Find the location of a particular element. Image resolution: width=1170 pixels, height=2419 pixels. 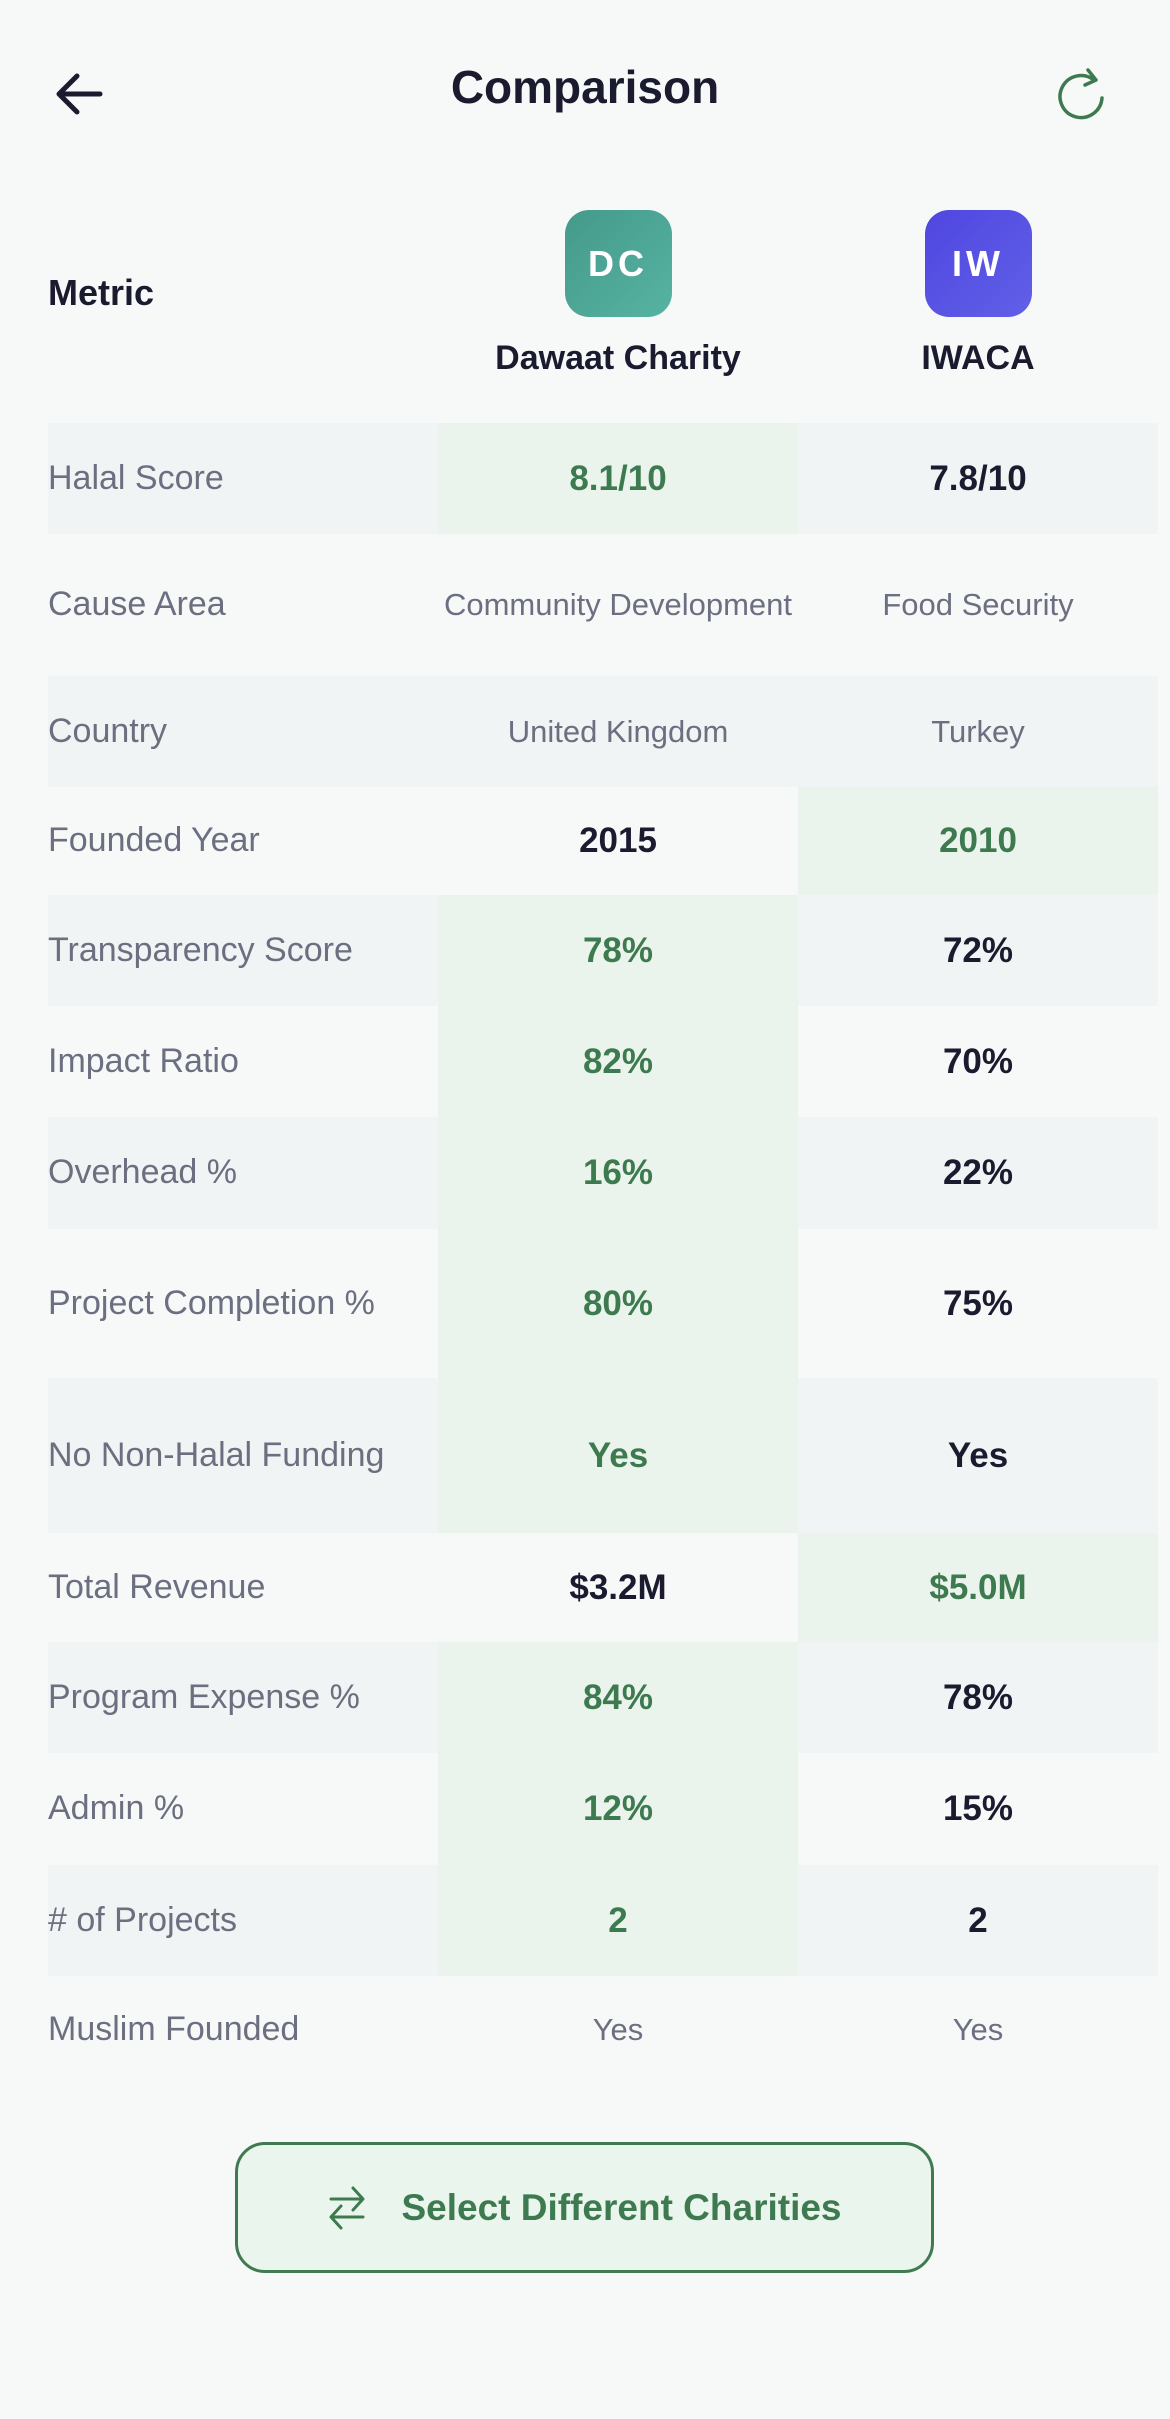

charity-2-value: 70% is located at coordinates (978, 1061).